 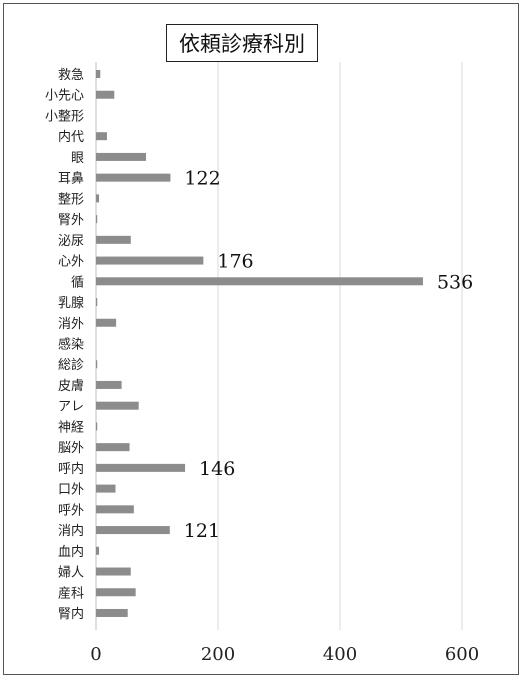 I want to click on category-label-10: 循, so click(x=77, y=282).